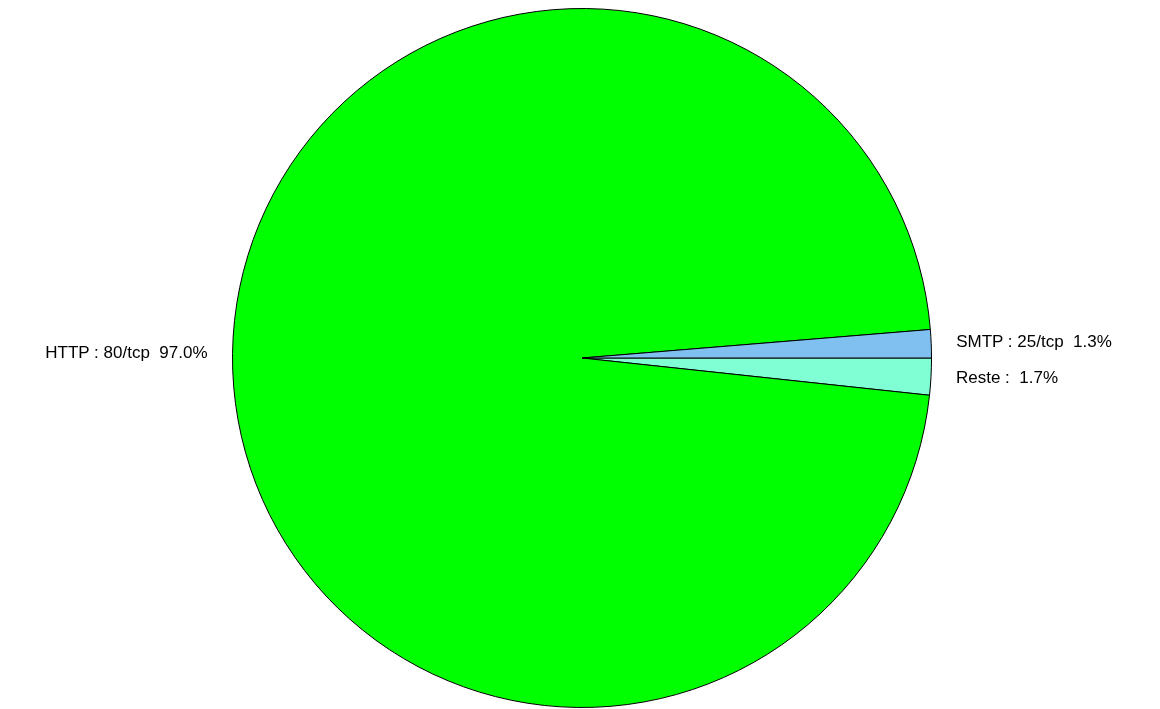 The height and width of the screenshot is (709, 1160). I want to click on slice-label: HTTP : 80/tcp 97.0%, so click(126, 352).